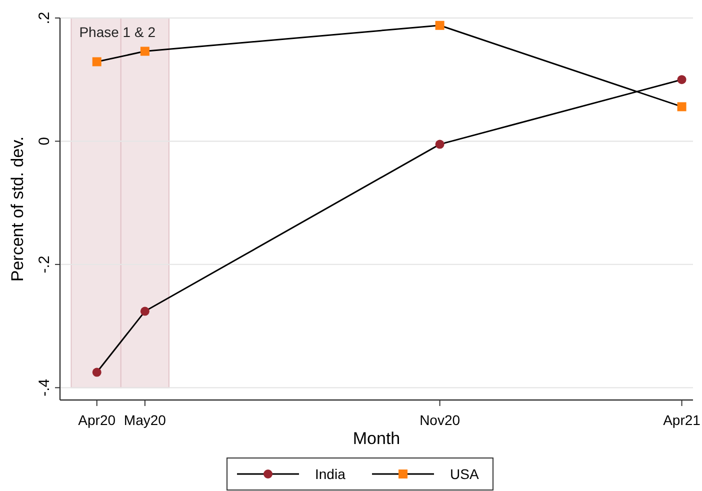  Describe the element at coordinates (330, 474) in the screenshot. I see `legend-label: India` at that location.